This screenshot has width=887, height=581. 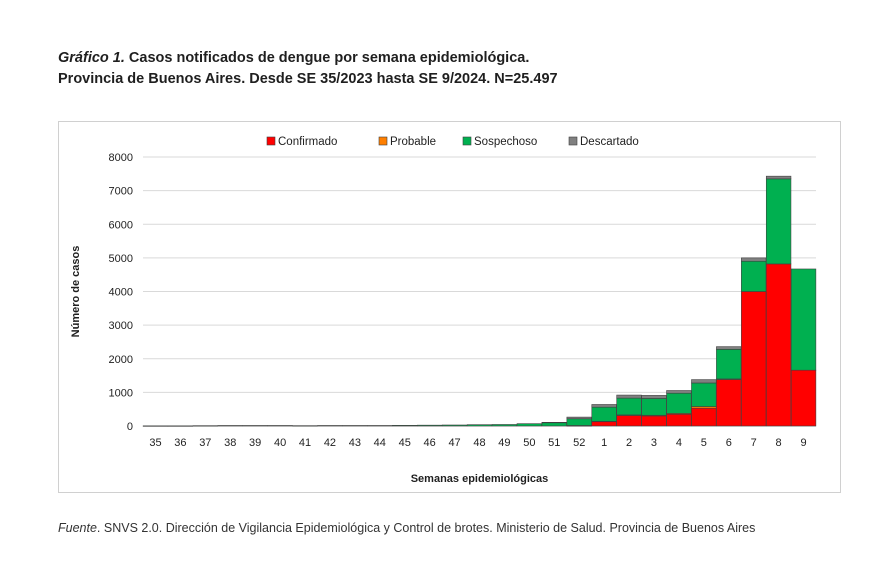 What do you see at coordinates (704, 443) in the screenshot?
I see `x-tick-label: 5` at bounding box center [704, 443].